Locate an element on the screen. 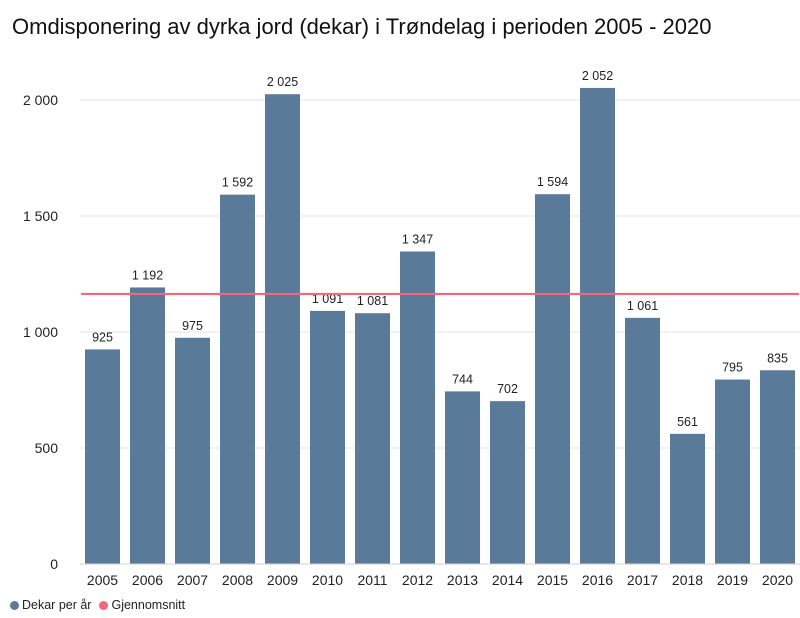 This screenshot has height=618, width=800. y-tick-label: 500 is located at coordinates (47, 448).